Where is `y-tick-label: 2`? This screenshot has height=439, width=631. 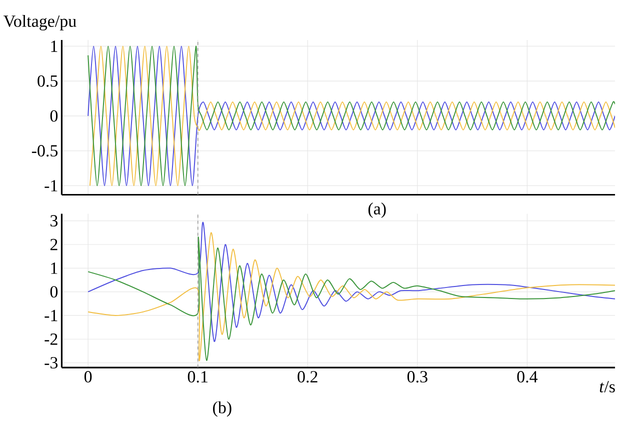
y-tick-label: 2 is located at coordinates (54, 244).